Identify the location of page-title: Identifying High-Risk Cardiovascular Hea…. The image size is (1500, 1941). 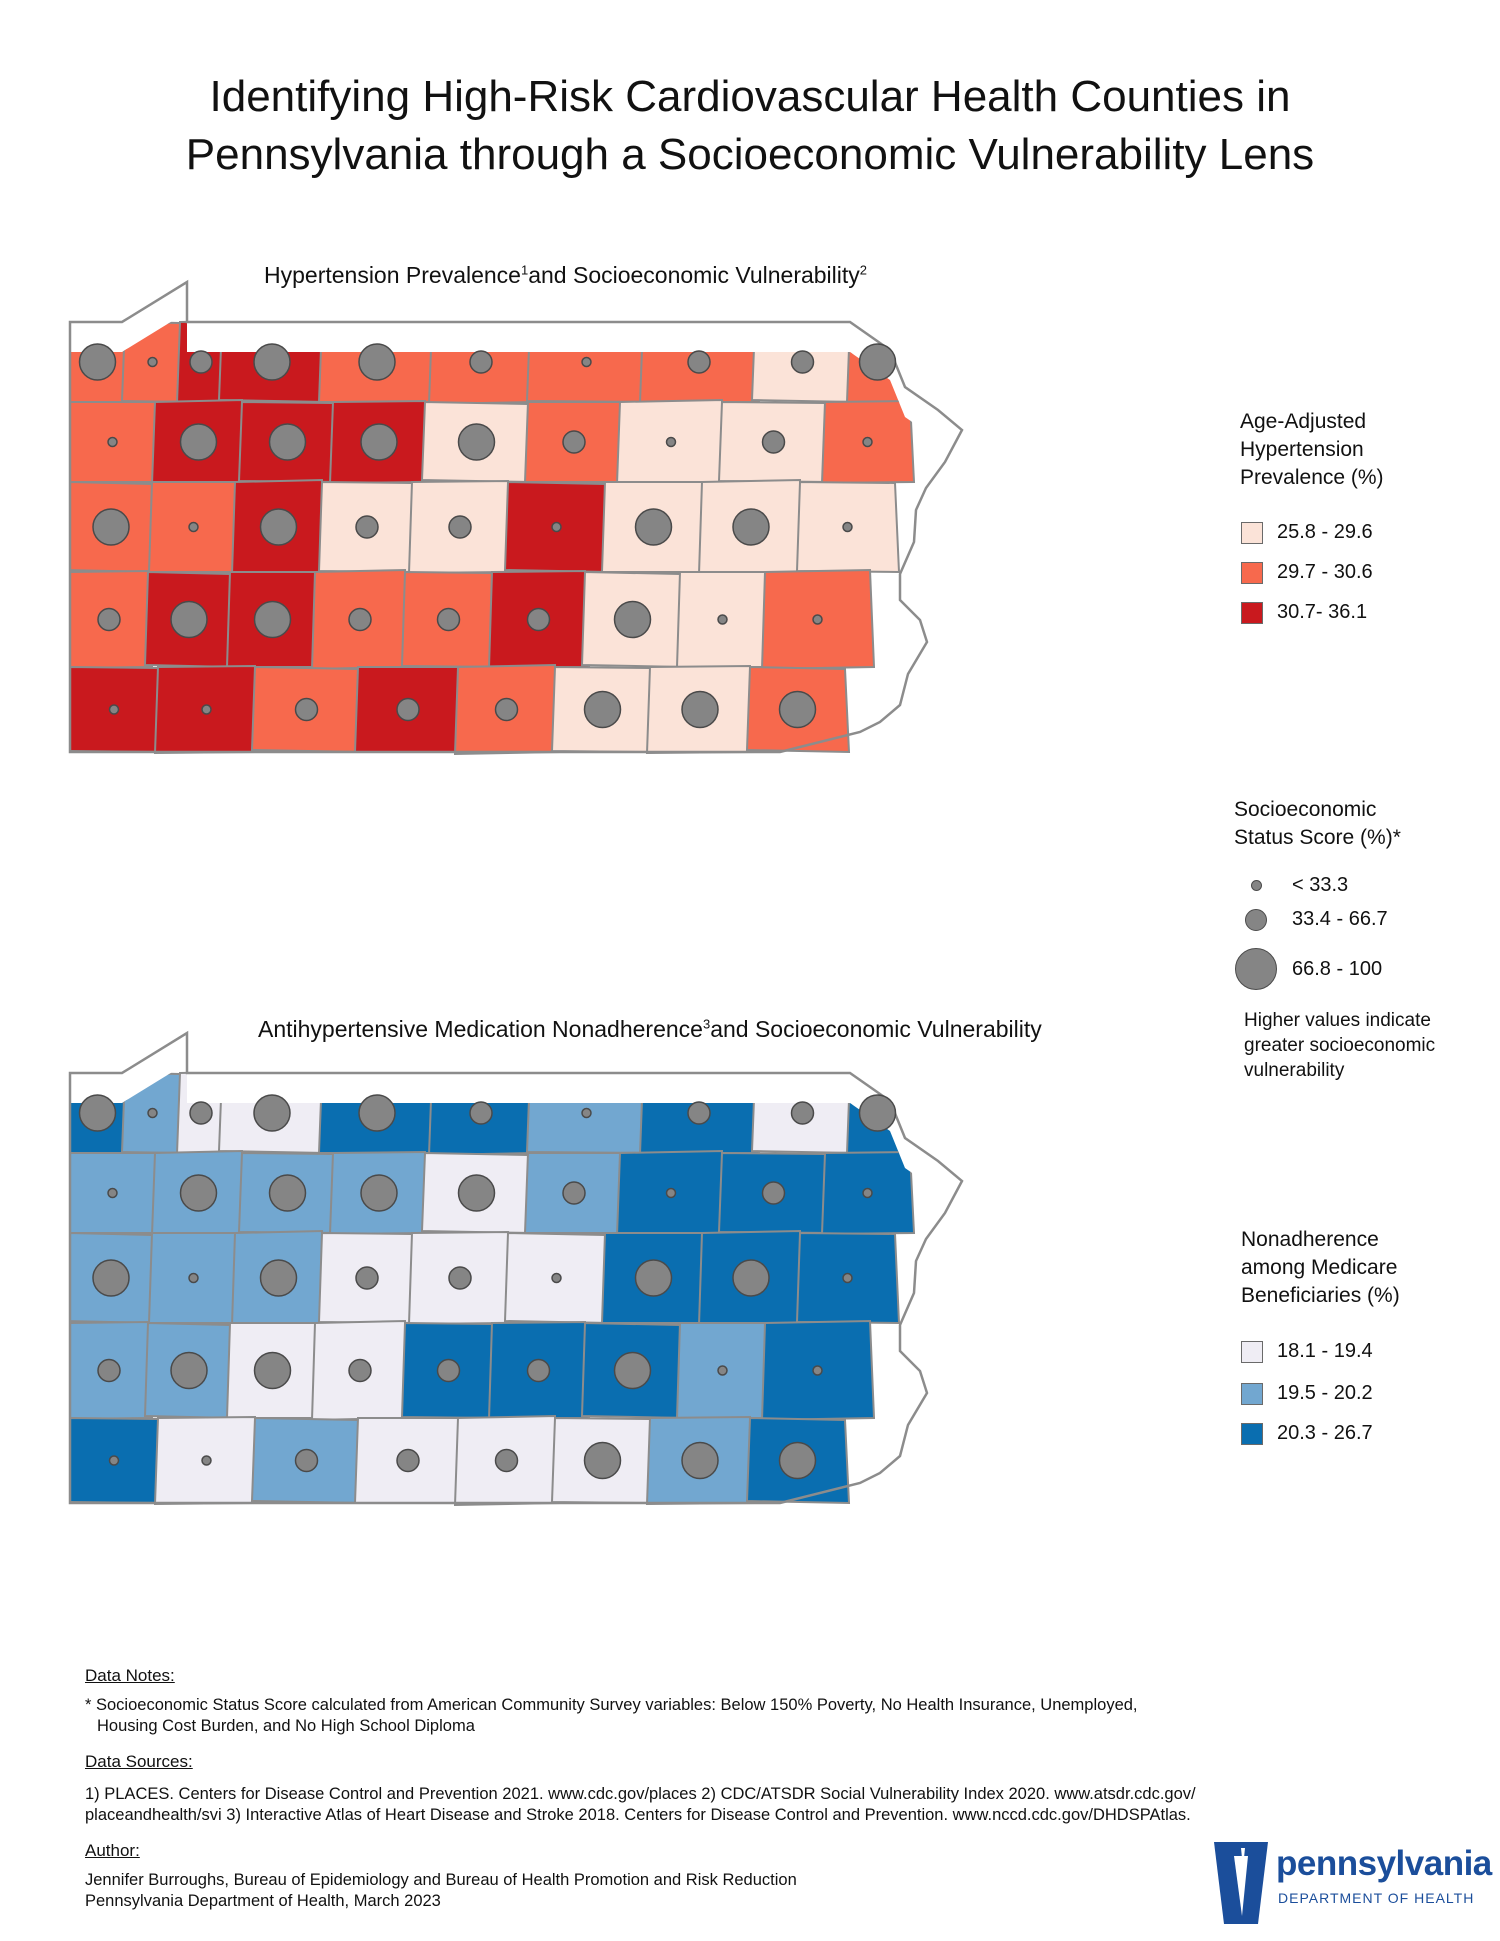
(750, 126).